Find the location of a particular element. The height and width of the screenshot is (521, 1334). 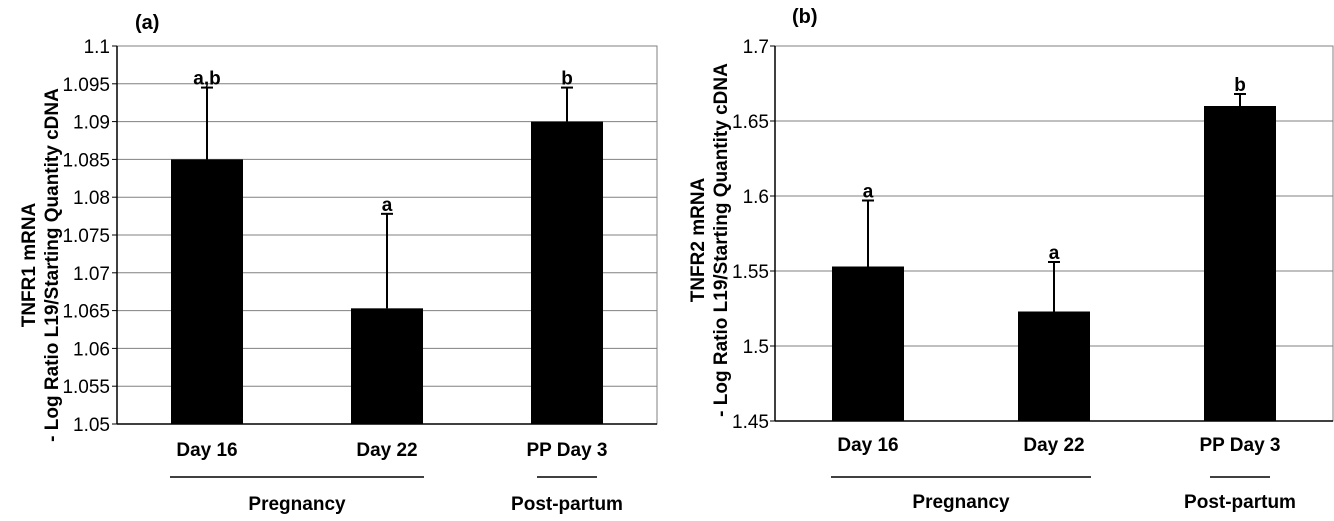

y-tick-label: 1.055 is located at coordinates (86, 387).